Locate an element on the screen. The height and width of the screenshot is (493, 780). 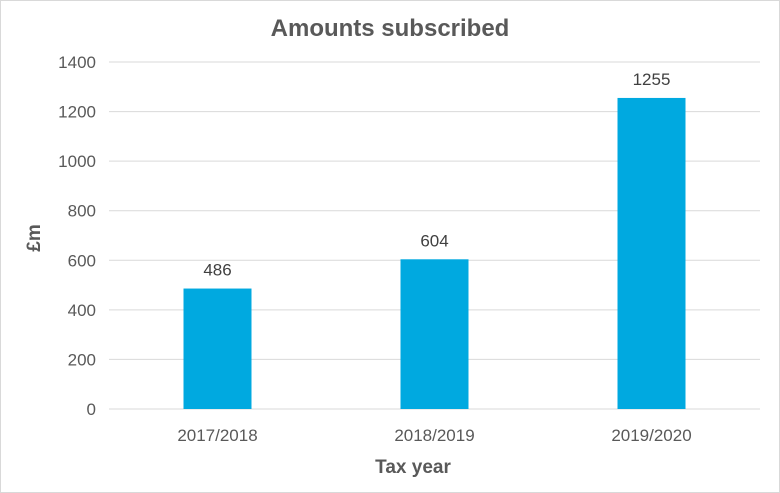
y-axis-title: £m is located at coordinates (34, 237).